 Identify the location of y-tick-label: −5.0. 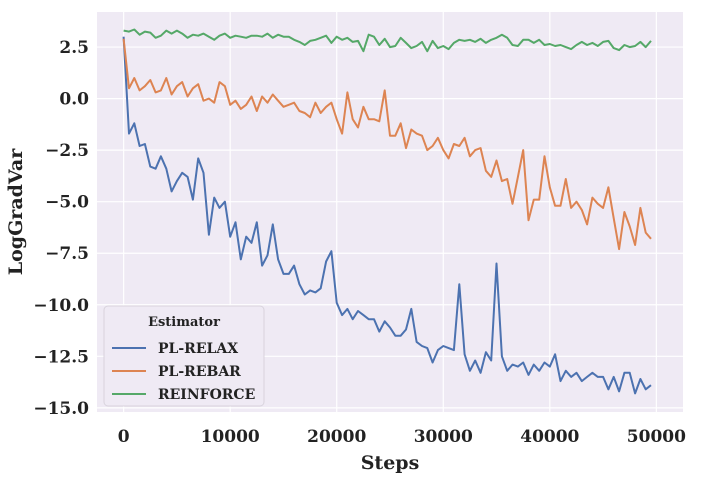
(67, 203).